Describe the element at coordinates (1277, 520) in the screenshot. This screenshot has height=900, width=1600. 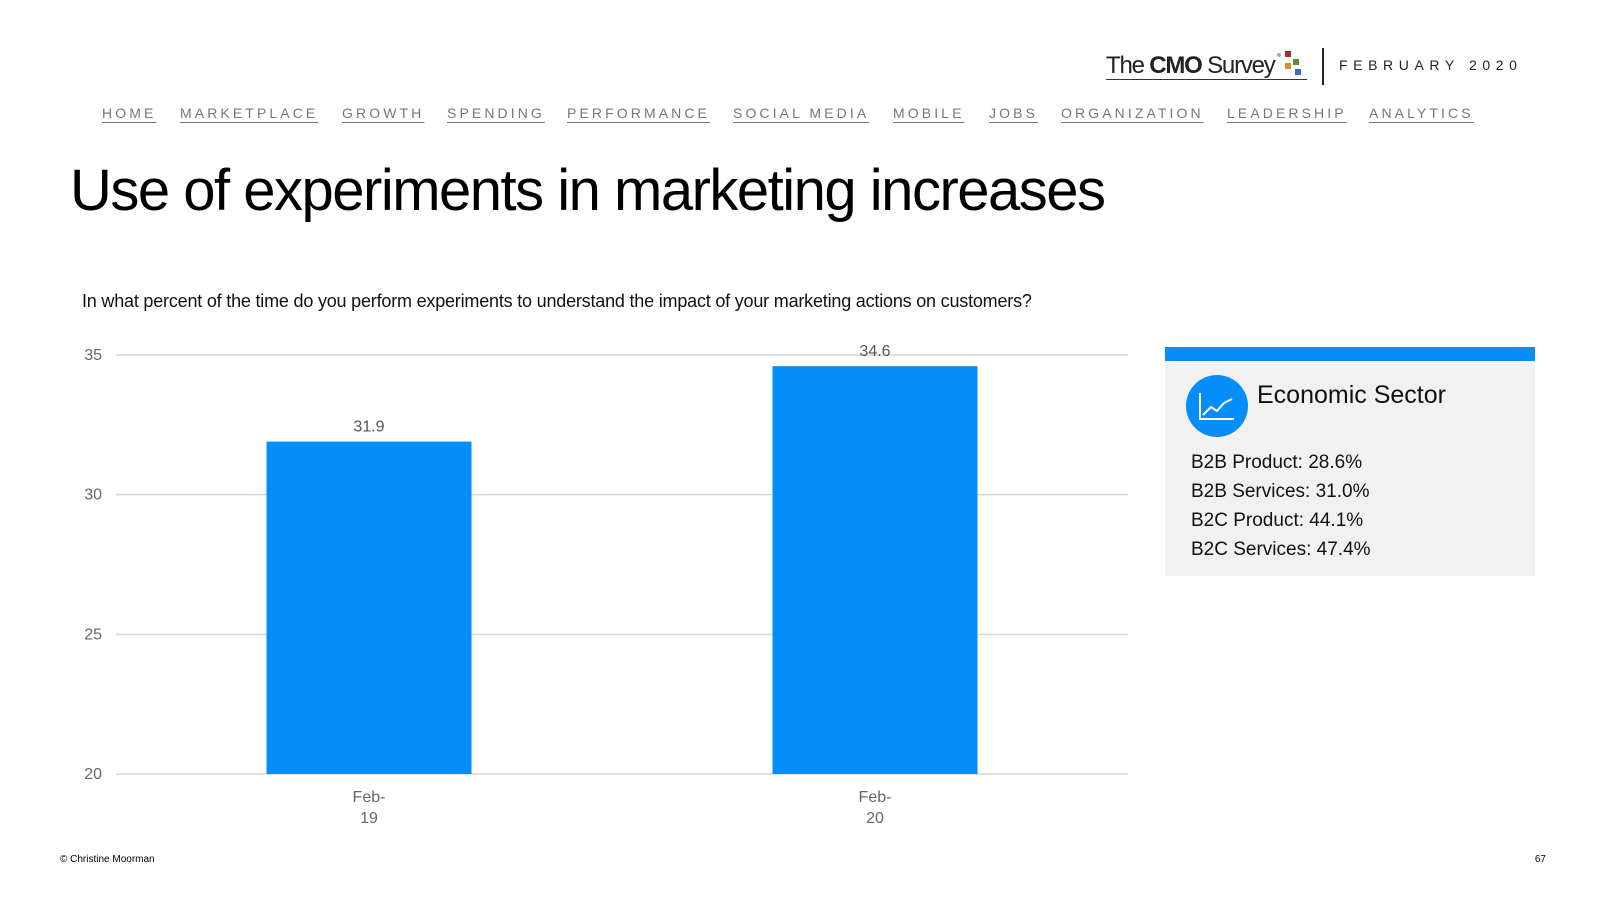
I see `sector-item: B2C Product: 44.1%` at that location.